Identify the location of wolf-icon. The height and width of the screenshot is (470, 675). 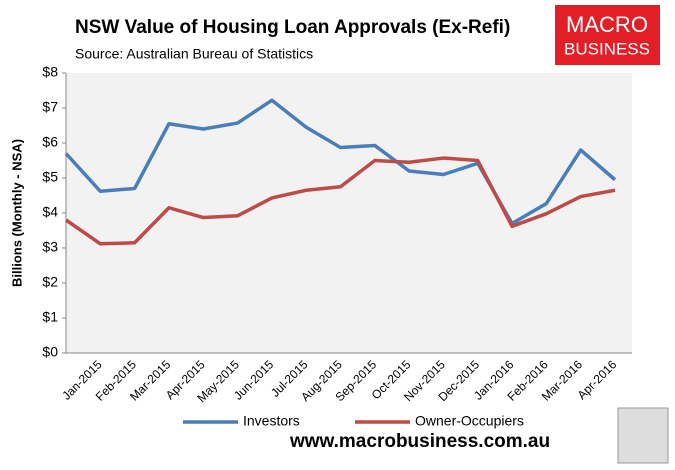
(643, 435).